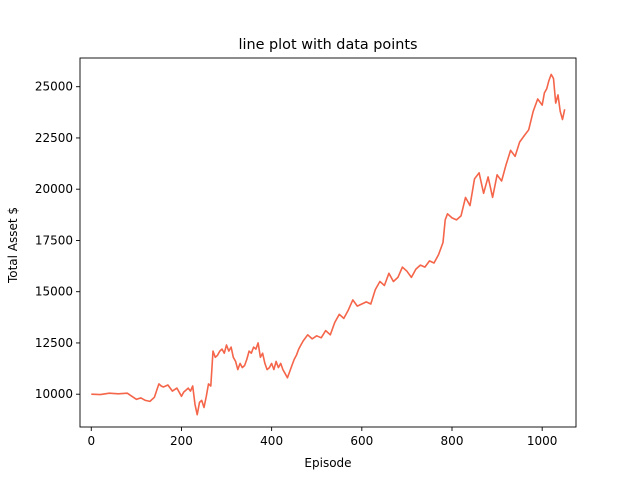 This screenshot has width=640, height=480. Describe the element at coordinates (54, 343) in the screenshot. I see `y-tick-label: 12500` at that location.